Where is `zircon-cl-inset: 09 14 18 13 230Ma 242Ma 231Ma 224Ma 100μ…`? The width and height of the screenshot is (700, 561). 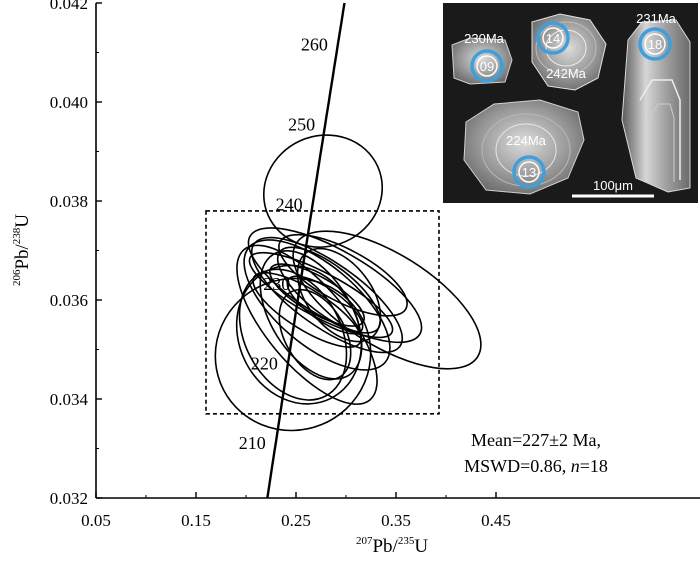 zircon-cl-inset: 09 14 18 13 230Ma 242Ma 231Ma 224Ma 100μ… is located at coordinates (570, 103).